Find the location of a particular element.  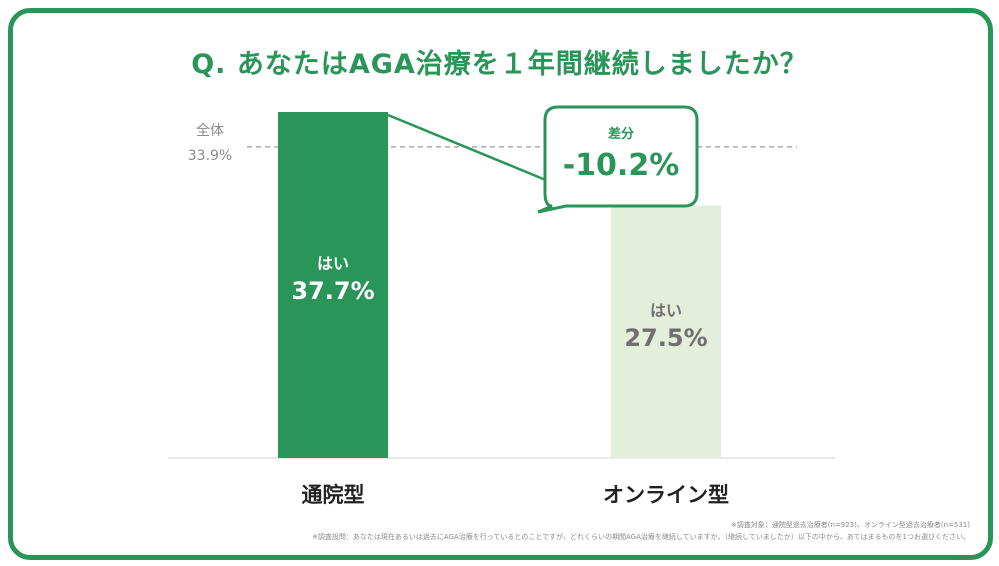

footnote-target: ※調査対象：通院型過去治療者(n=923)、オンライン型過去治療者(n=531) is located at coordinates (850, 524).